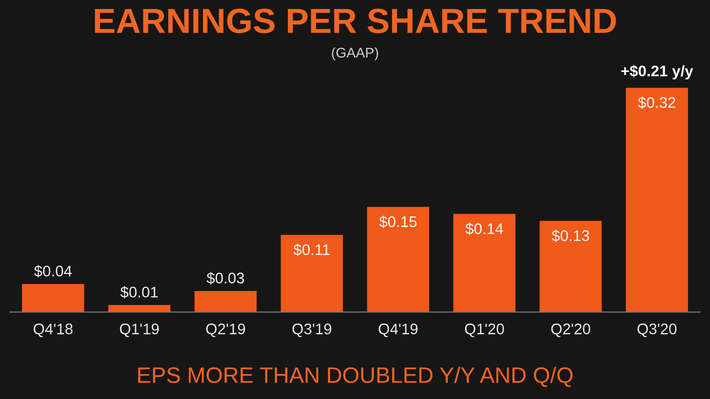  What do you see at coordinates (312, 331) in the screenshot?
I see `x-tick-label: Q3'19` at bounding box center [312, 331].